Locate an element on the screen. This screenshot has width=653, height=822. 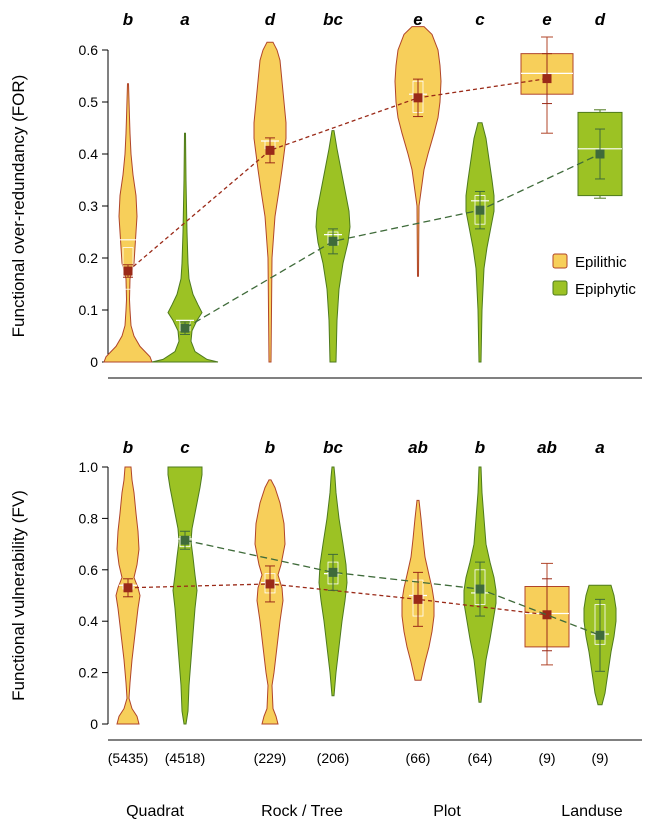
legend: Epilithic Epiphytic is located at coordinates (594, 275).